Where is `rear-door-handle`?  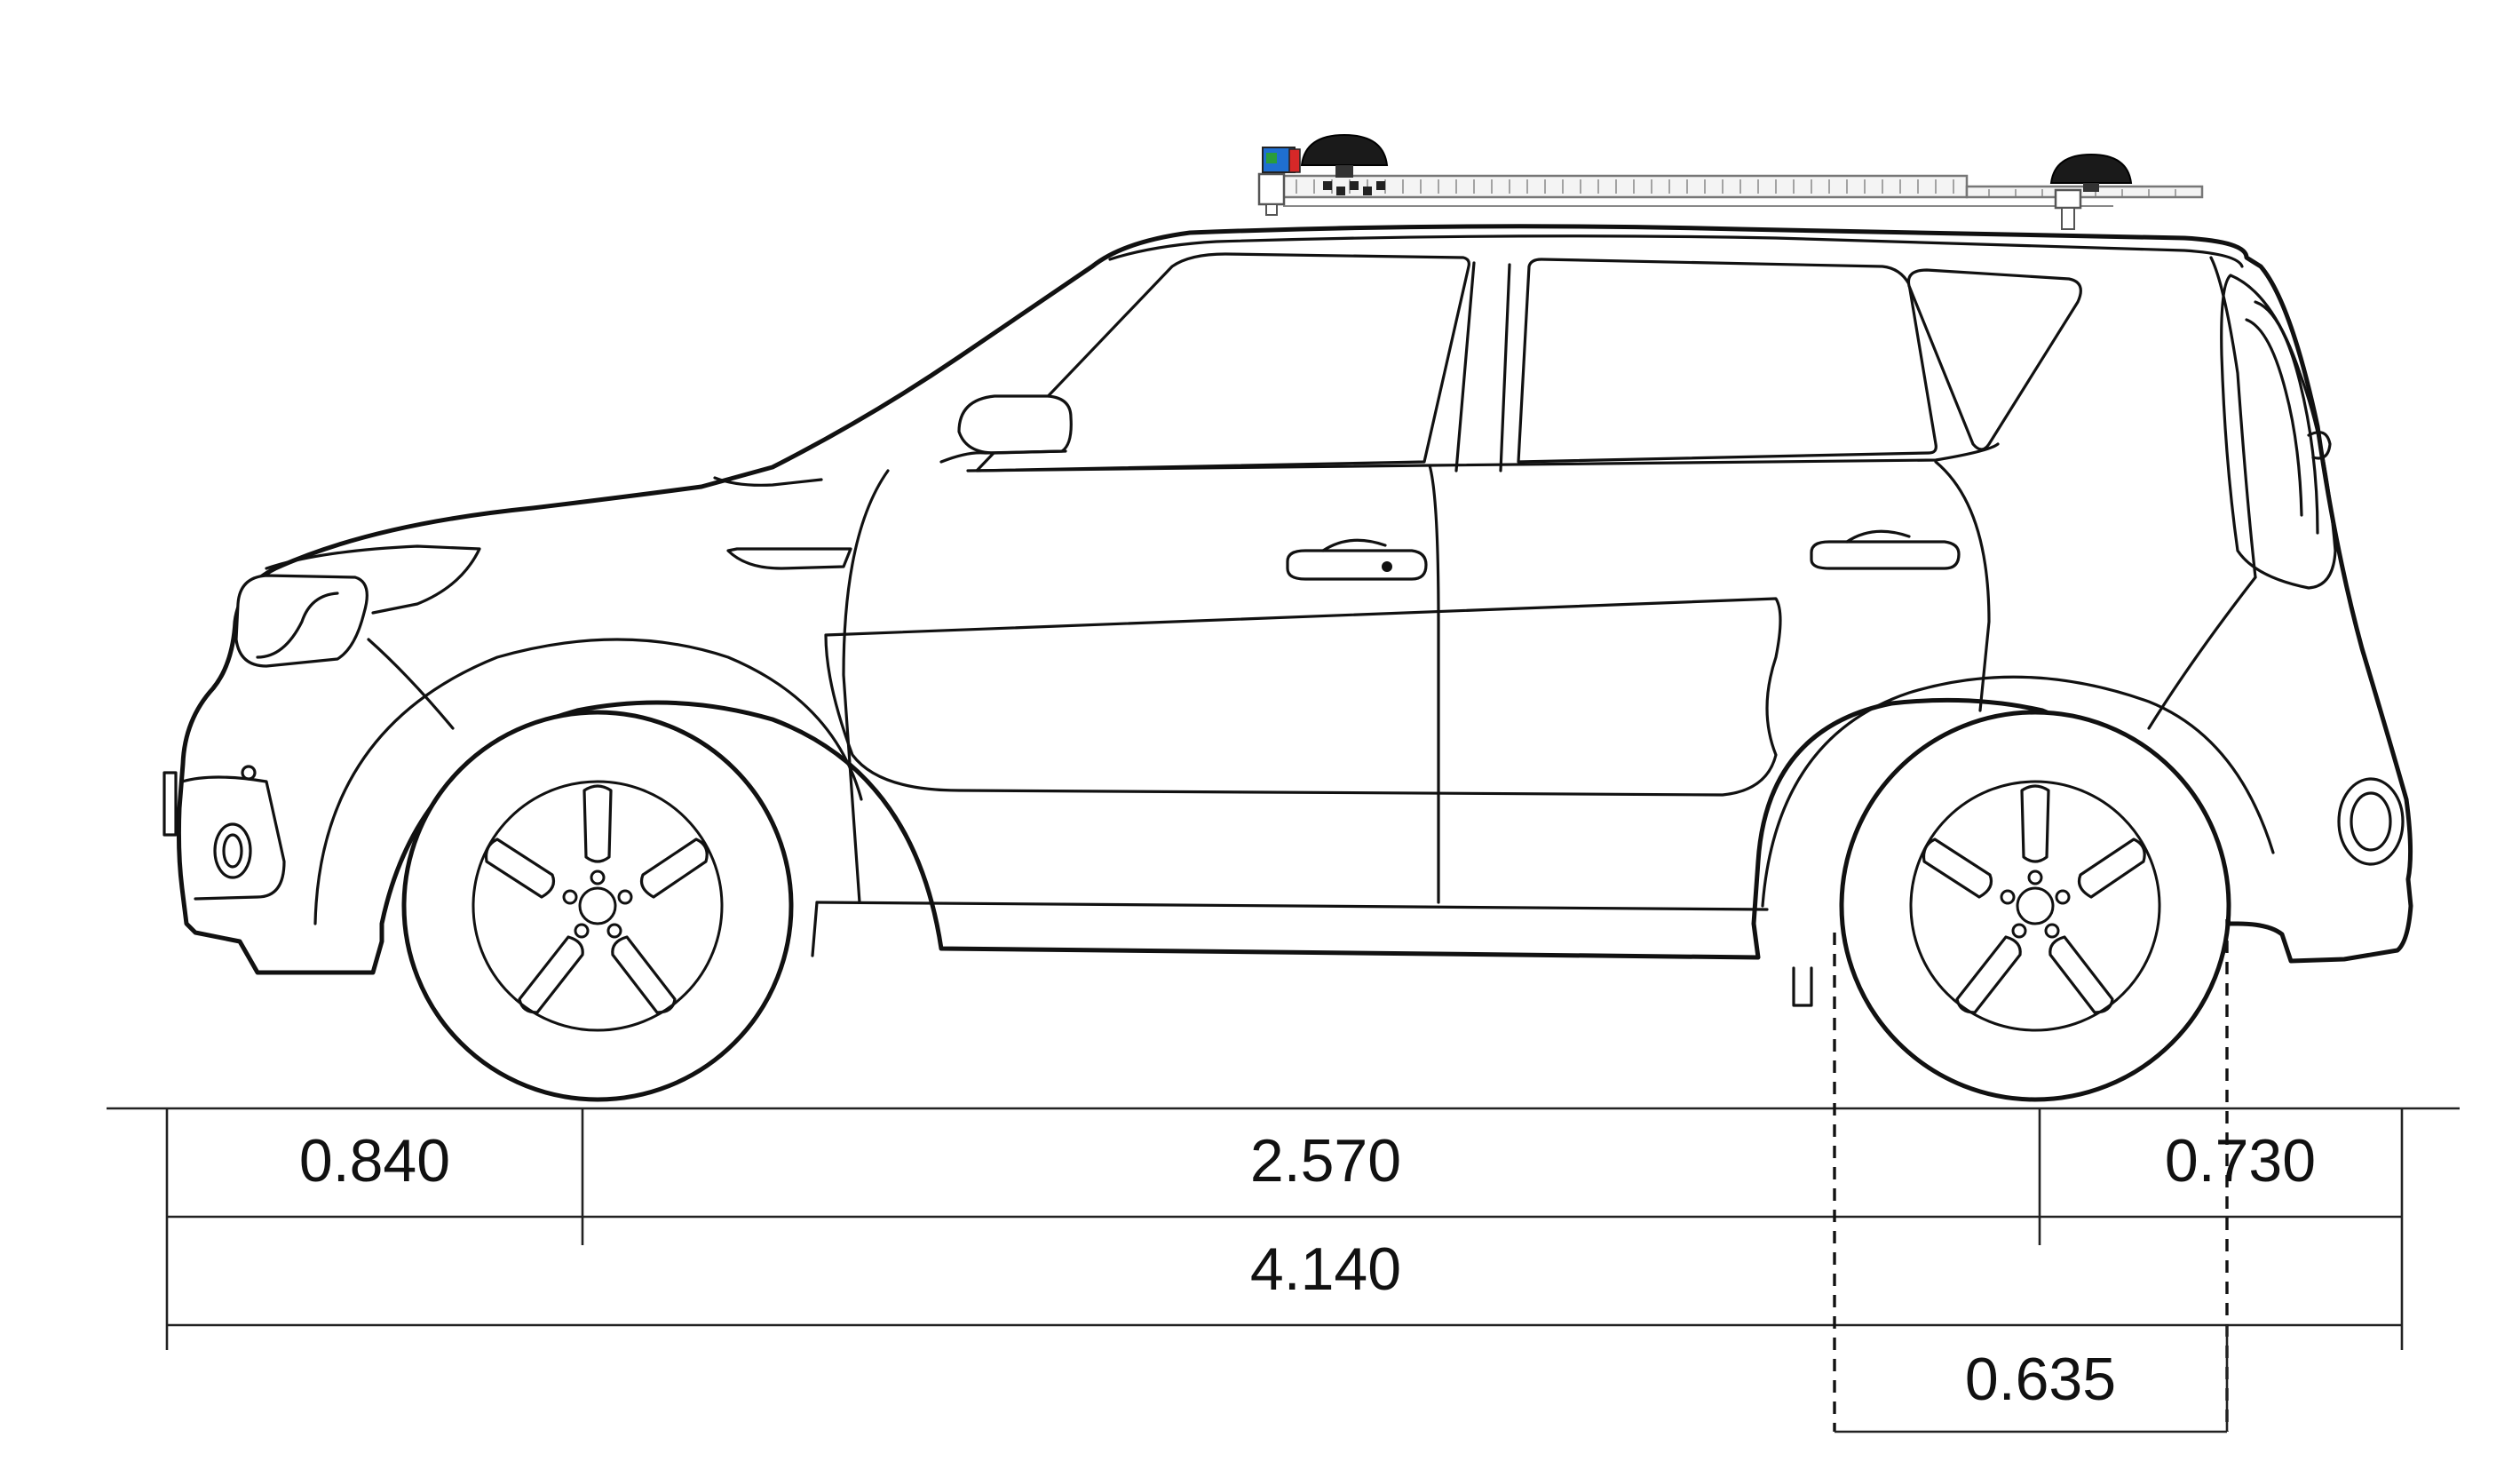
rear-door-handle is located at coordinates (1885, 549).